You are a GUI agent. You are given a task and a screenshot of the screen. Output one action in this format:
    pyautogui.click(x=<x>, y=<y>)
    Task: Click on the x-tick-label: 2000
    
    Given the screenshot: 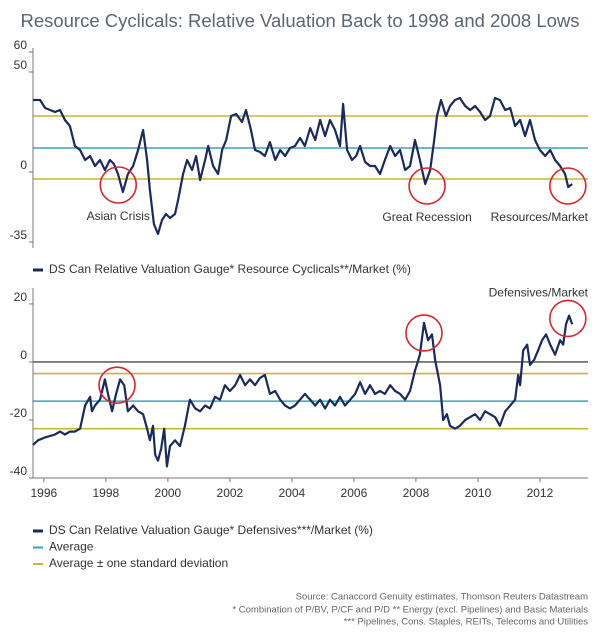 What is the action you would take?
    pyautogui.click(x=168, y=493)
    